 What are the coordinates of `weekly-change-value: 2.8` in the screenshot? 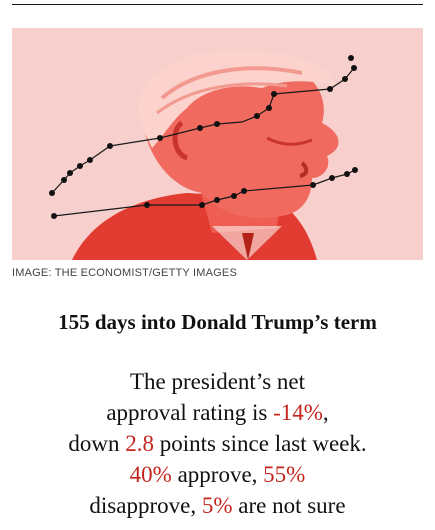 It's located at (139, 443).